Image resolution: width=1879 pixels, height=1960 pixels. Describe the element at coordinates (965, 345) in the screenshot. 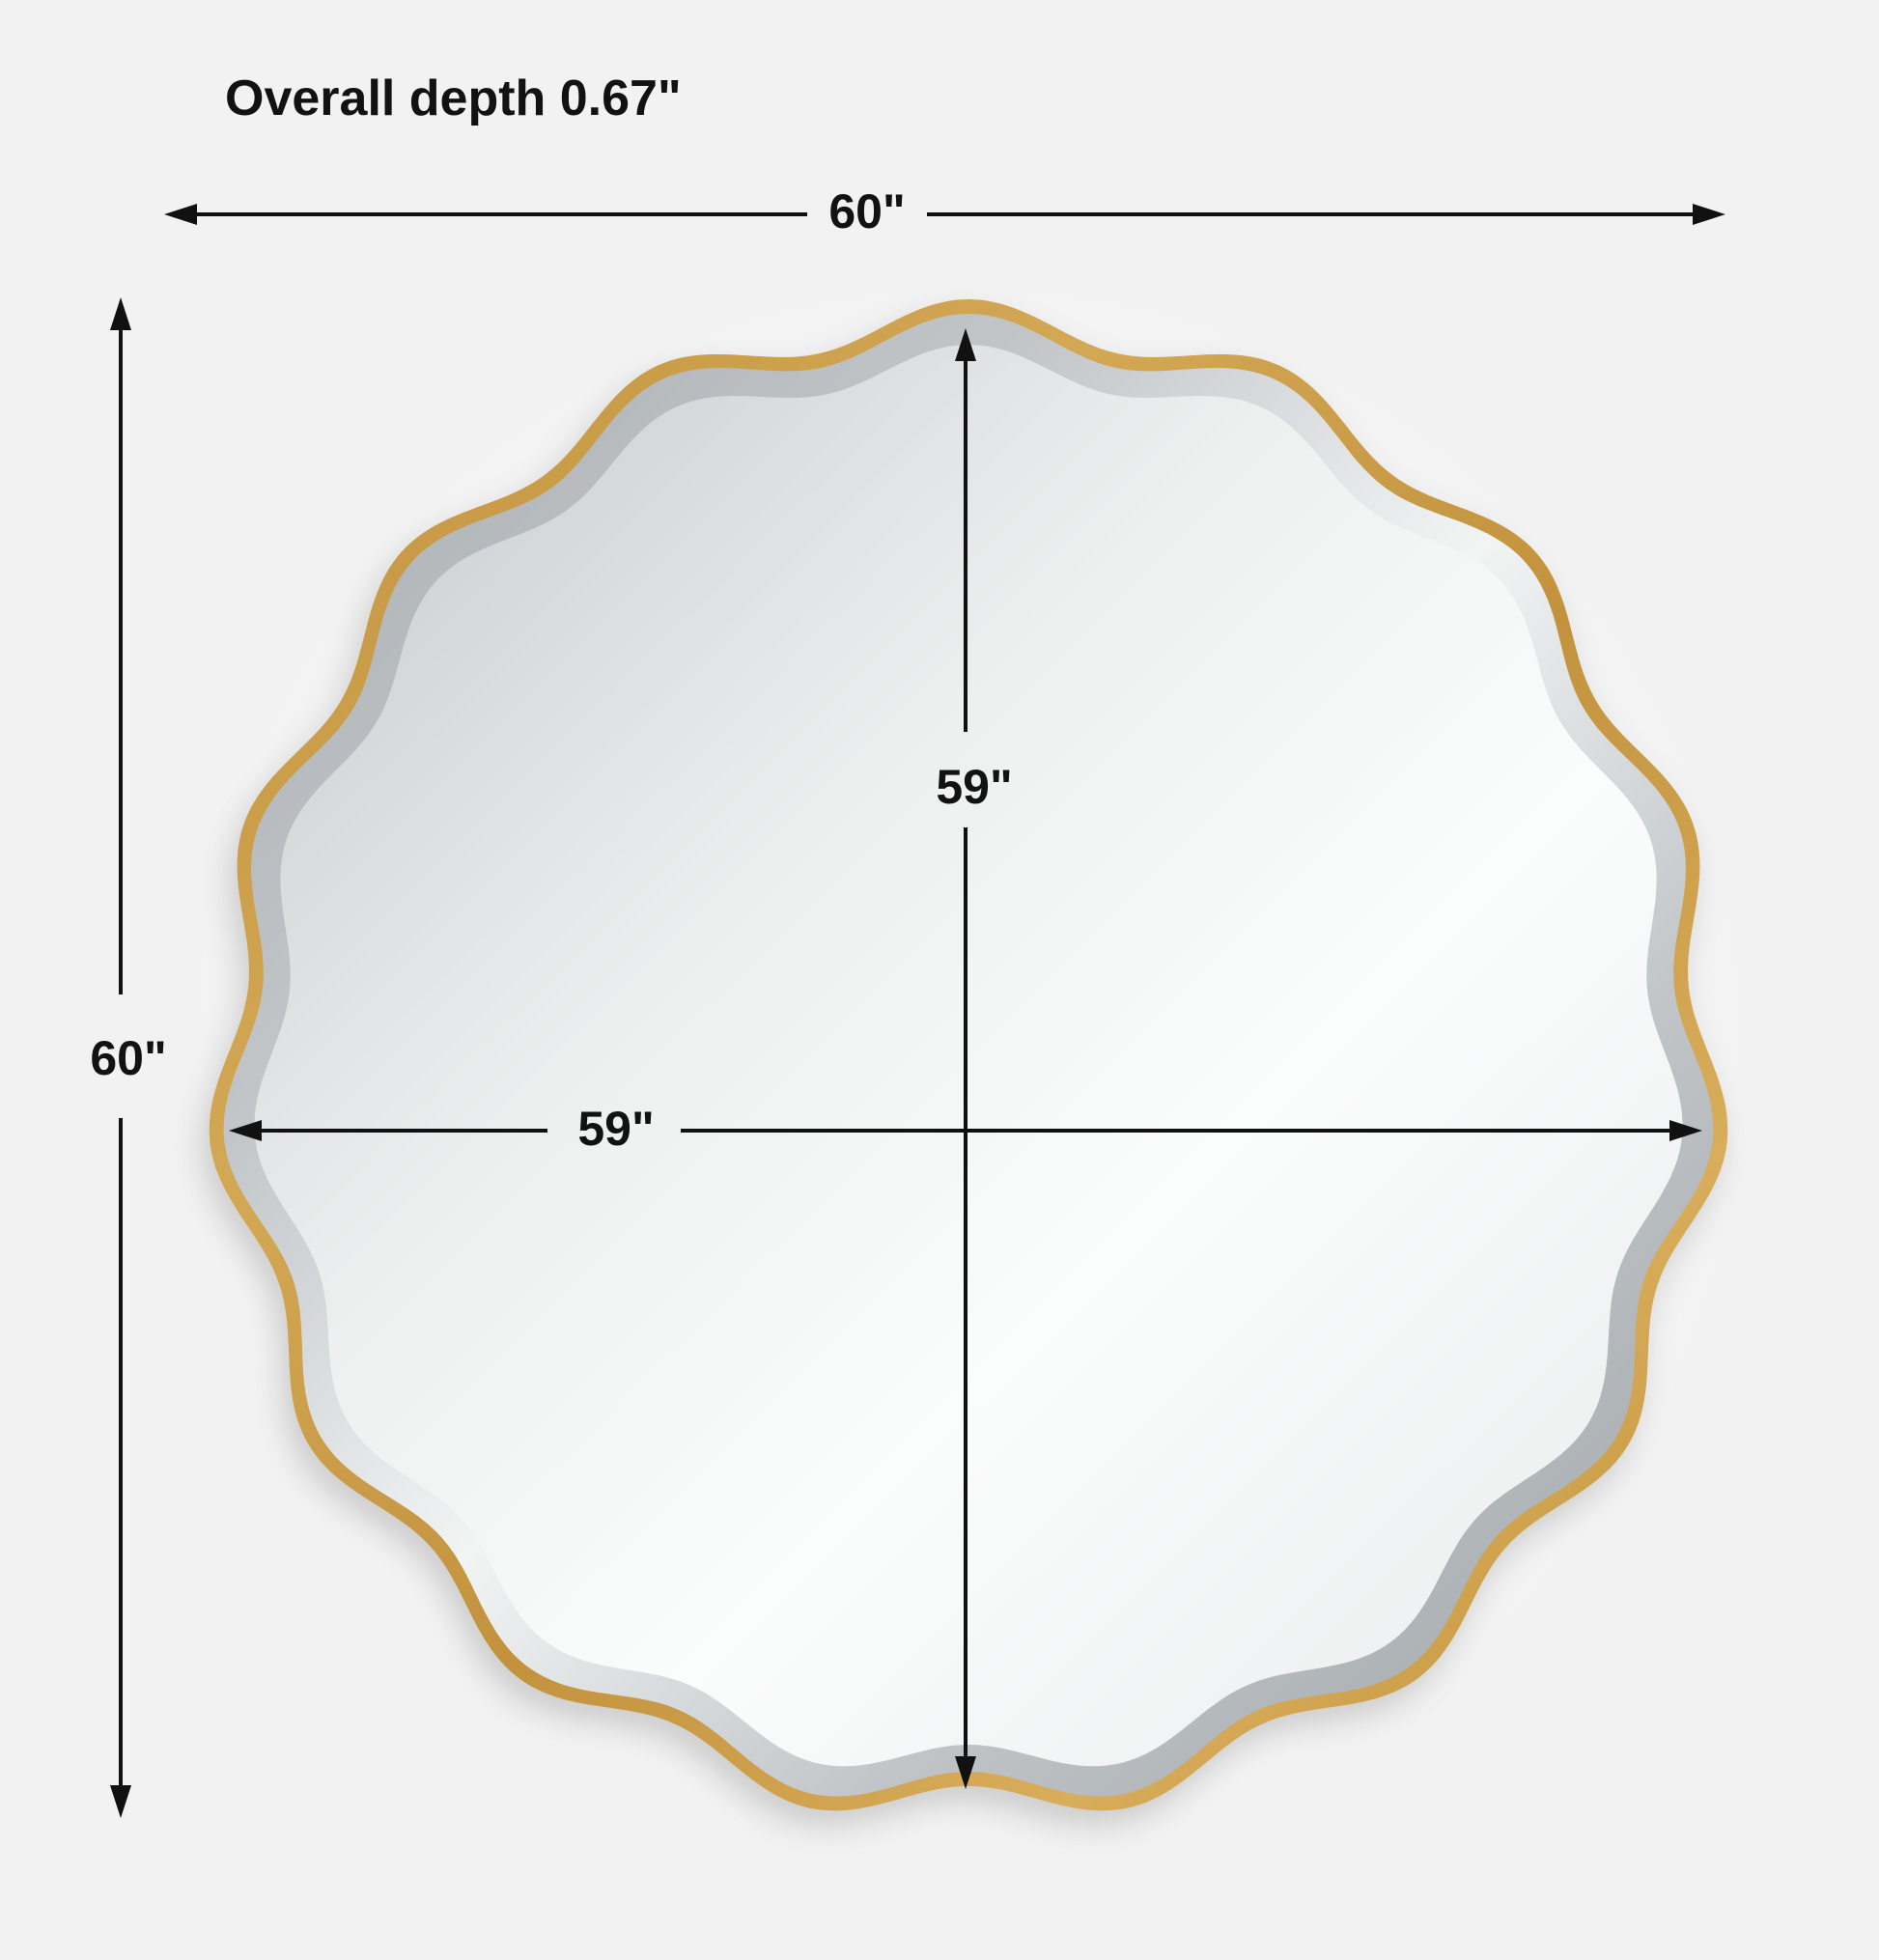

I see `inner-height-dimension-arrowhead-top` at that location.